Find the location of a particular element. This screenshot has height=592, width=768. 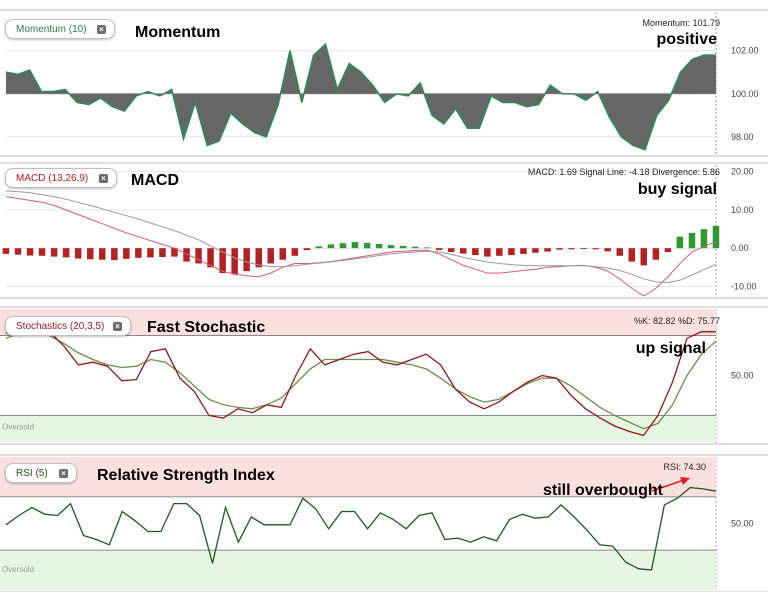

macd-pill-label: MACD (13,26,9) is located at coordinates (52, 178).